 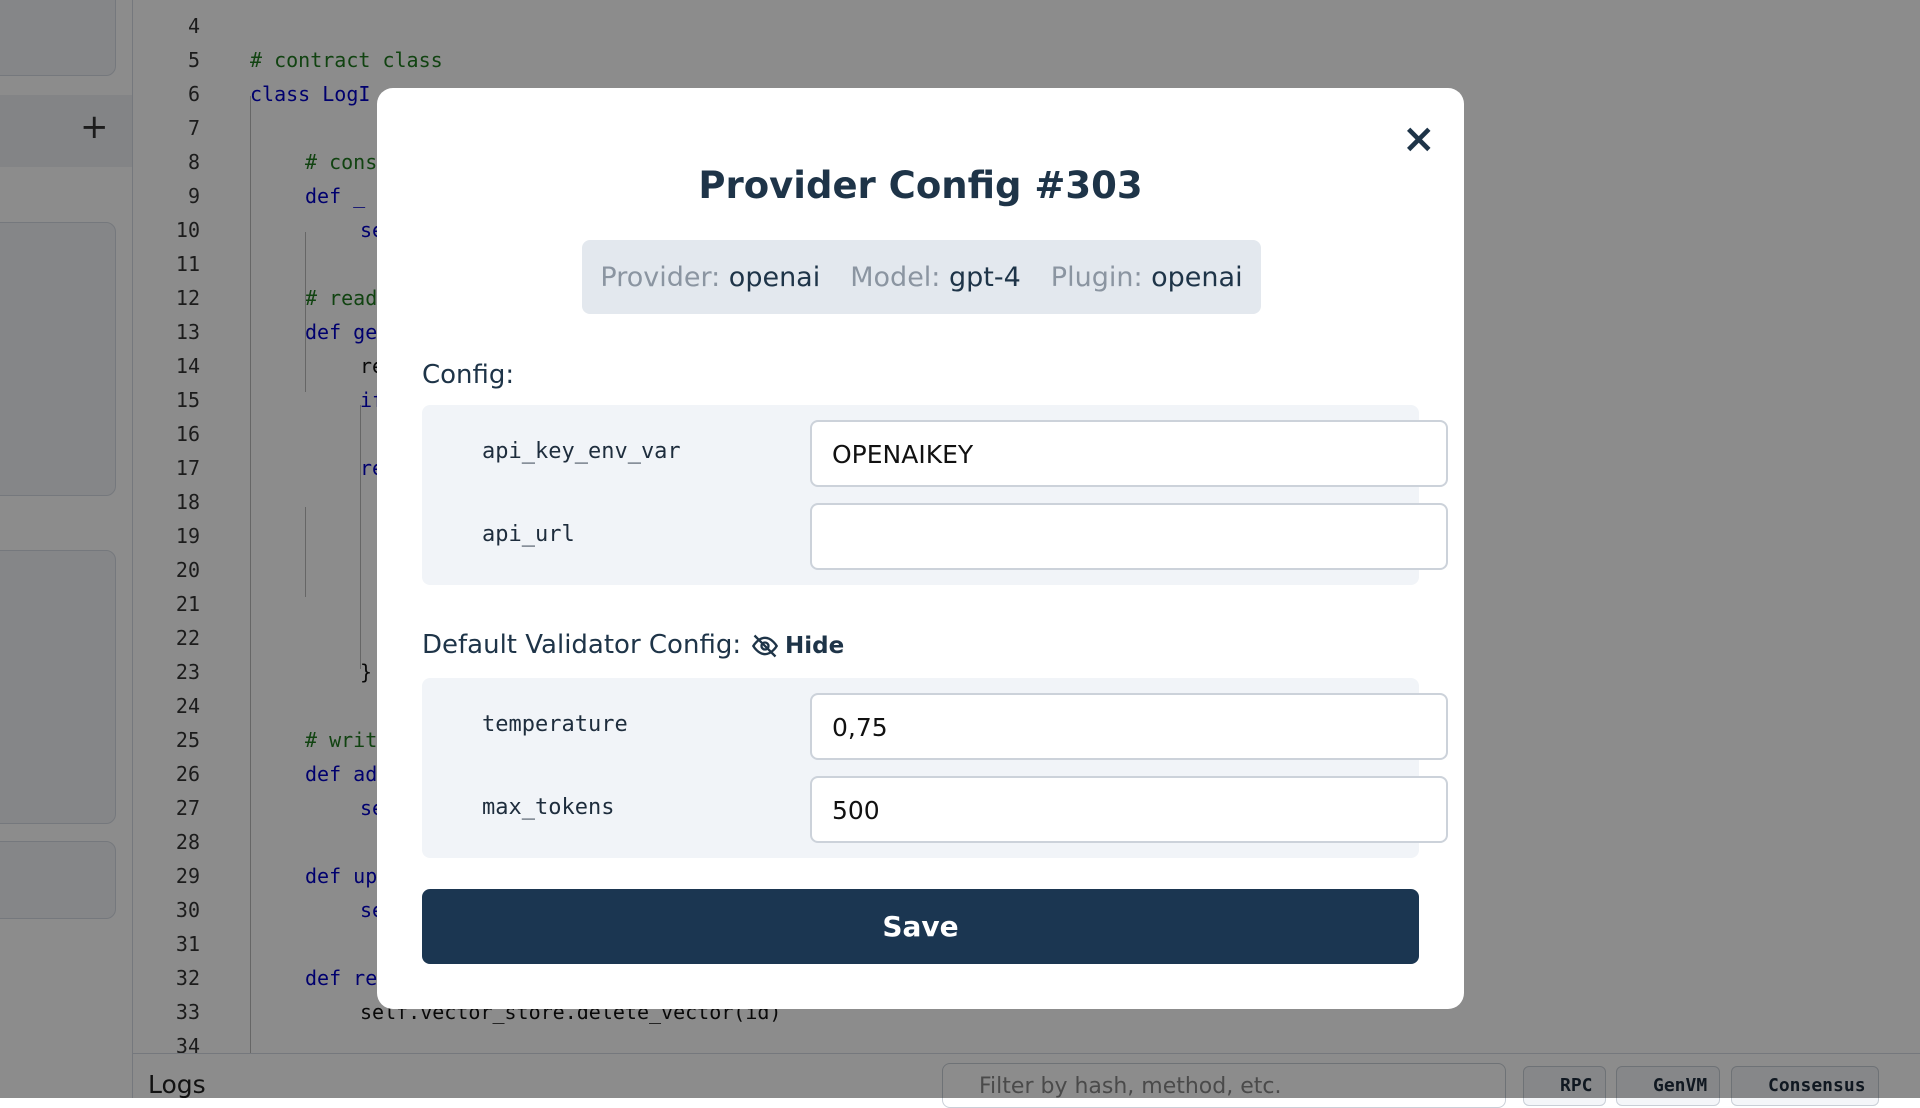 I want to click on line-number: 31, so click(x=187, y=944).